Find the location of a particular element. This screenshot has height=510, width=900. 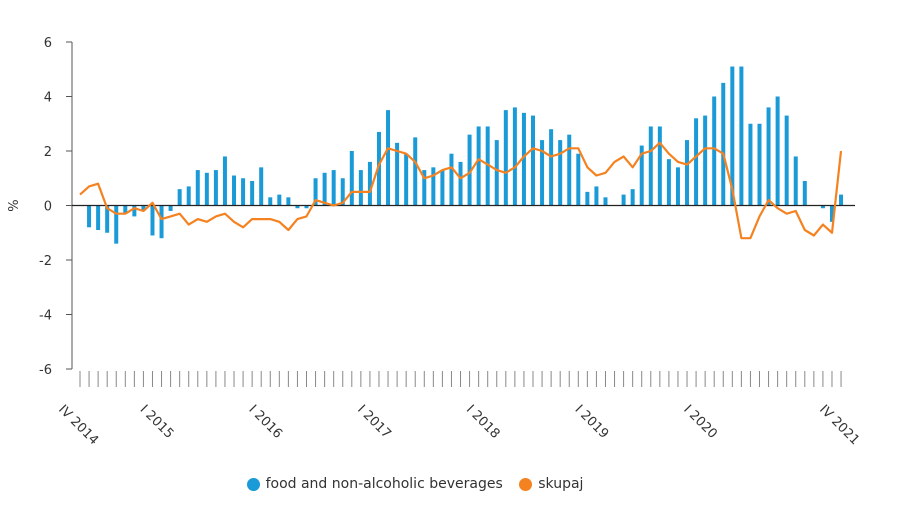

legend-label-skupaj: skupaj is located at coordinates (561, 484).